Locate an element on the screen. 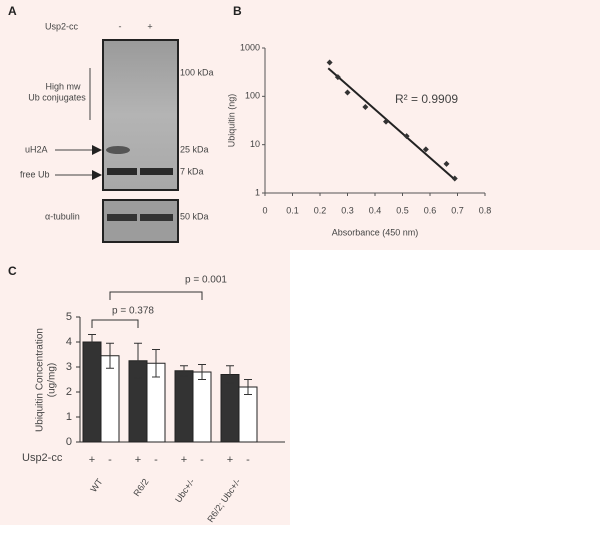 The height and width of the screenshot is (533, 600). y-axis-label: Ubiquitin (ng) is located at coordinates (231, 121).